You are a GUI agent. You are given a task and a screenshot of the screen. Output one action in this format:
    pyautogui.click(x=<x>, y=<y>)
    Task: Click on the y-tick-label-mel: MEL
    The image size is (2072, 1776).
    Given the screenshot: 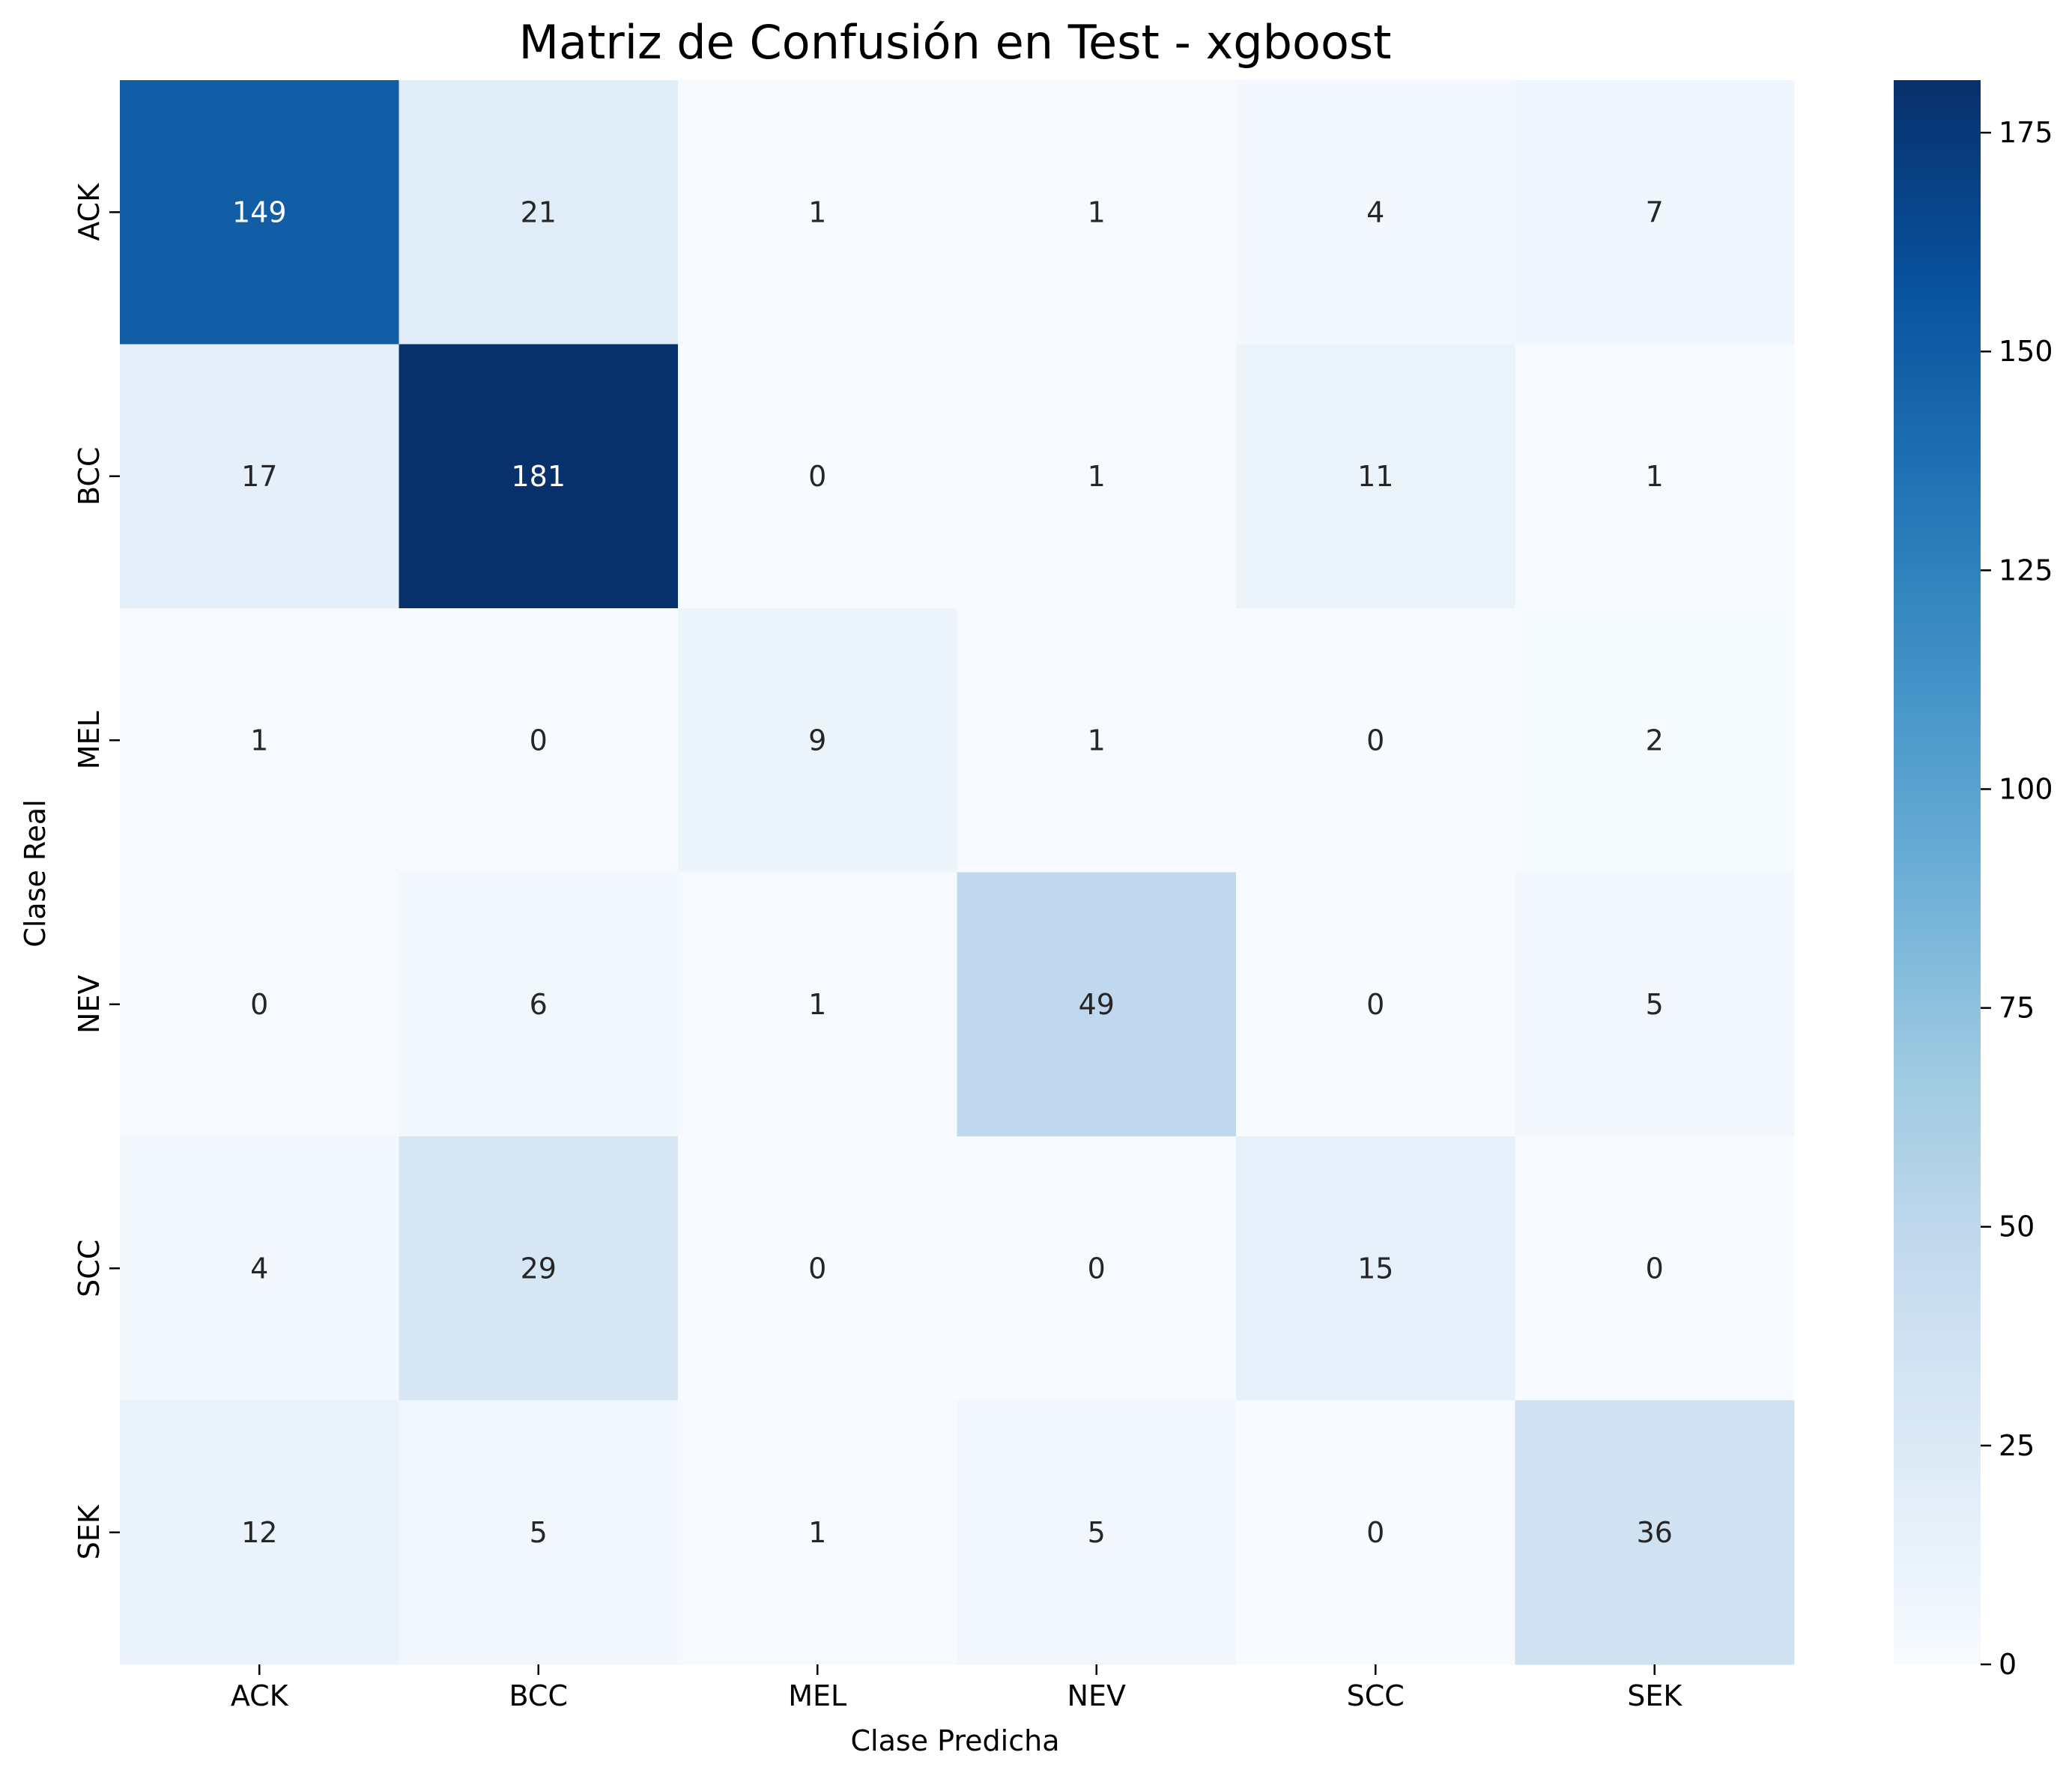 What is the action you would take?
    pyautogui.click(x=90, y=740)
    